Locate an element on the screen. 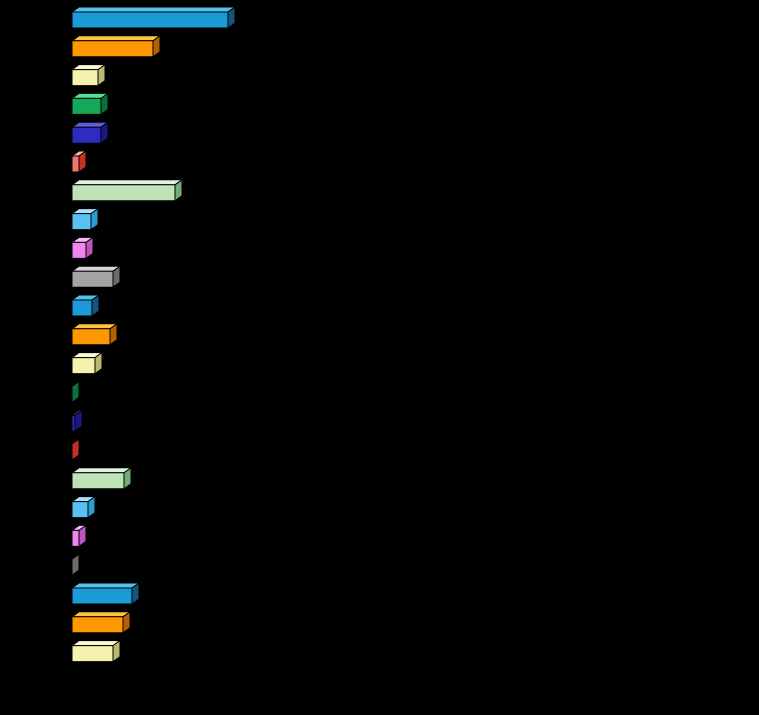  bar-row-22-orange is located at coordinates (101, 622).